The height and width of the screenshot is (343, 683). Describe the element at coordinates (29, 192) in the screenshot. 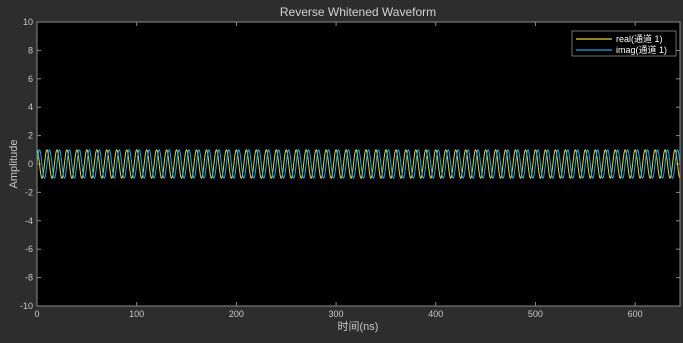

I see `y-tick-label: -2` at that location.